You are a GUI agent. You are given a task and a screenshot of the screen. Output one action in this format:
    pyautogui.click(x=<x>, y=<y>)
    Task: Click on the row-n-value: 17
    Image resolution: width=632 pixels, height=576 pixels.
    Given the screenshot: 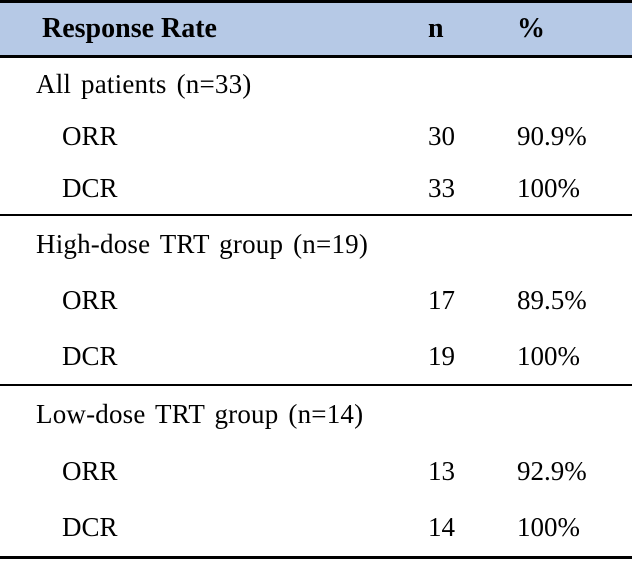 What is the action you would take?
    pyautogui.click(x=441, y=299)
    